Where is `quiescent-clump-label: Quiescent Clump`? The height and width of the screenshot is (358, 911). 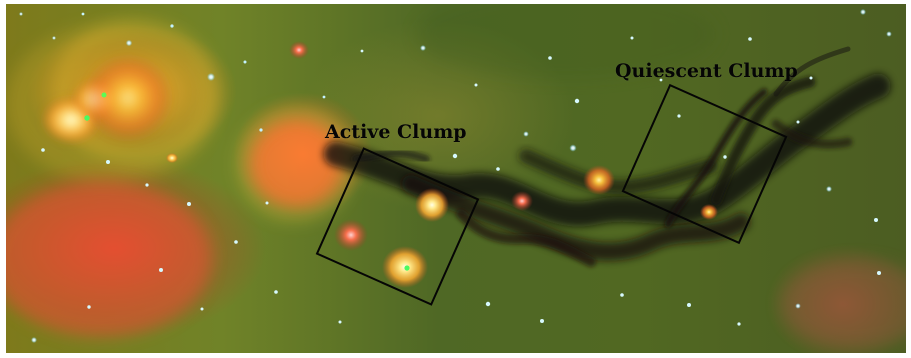 quiescent-clump-label: Quiescent Clump is located at coordinates (706, 71).